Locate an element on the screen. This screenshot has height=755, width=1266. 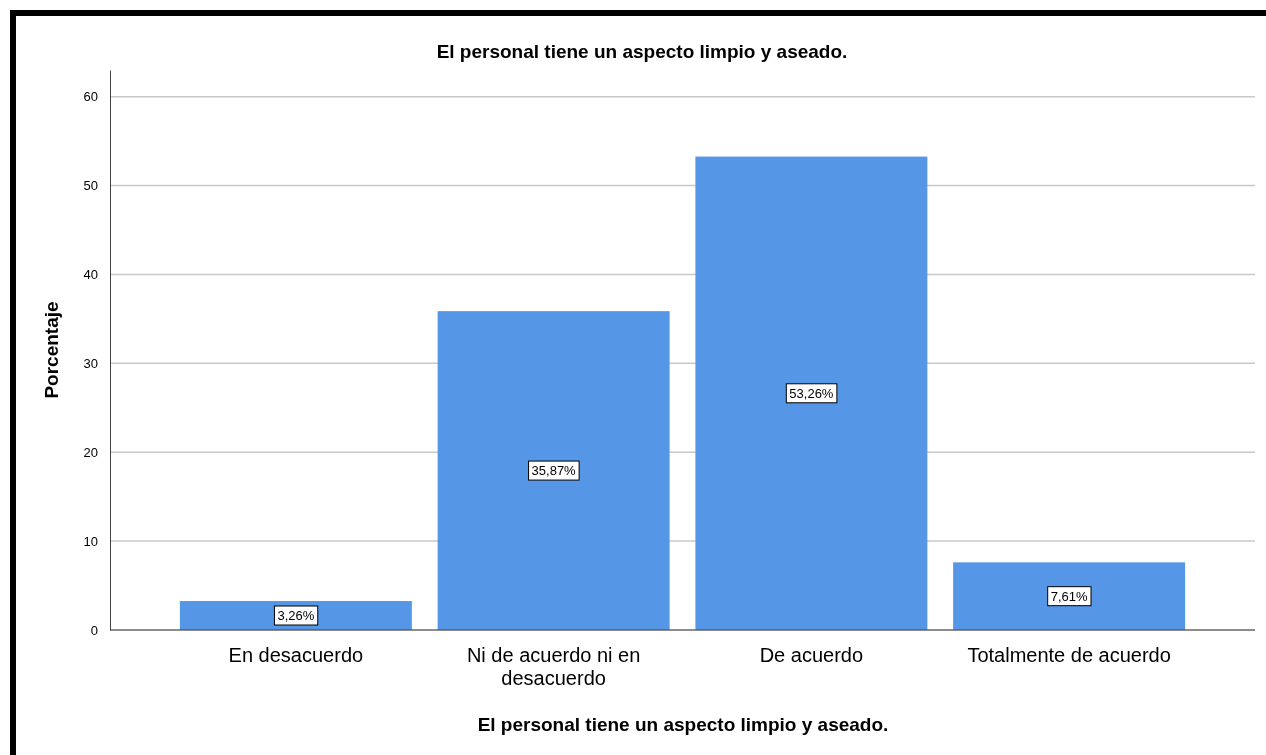
y-tick-label: 0 is located at coordinates (94, 630).